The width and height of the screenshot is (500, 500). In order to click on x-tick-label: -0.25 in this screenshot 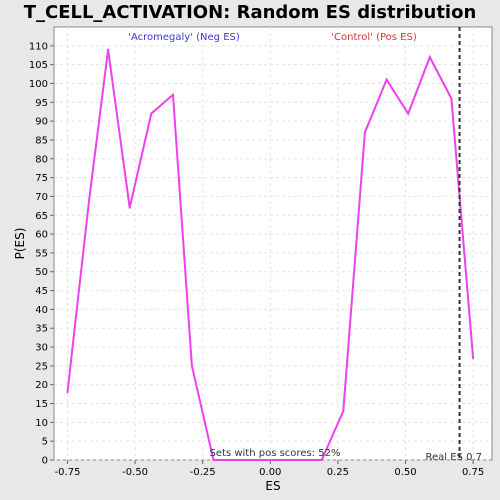, I will do `click(203, 472)`.